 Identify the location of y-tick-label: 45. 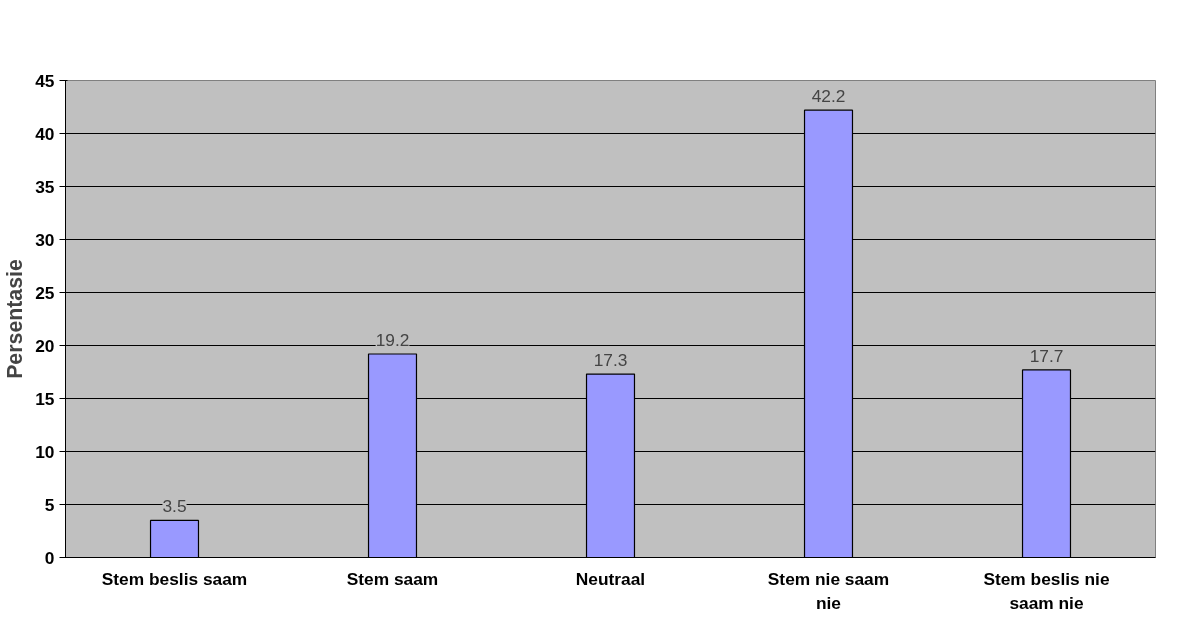
(45, 80).